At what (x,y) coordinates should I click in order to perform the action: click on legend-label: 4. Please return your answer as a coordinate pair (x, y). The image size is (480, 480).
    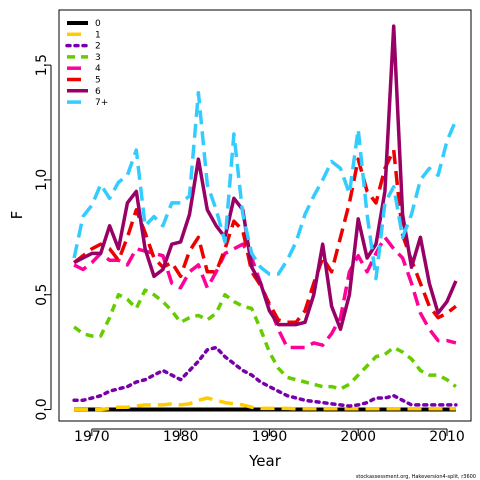
    Looking at the image, I should click on (98, 69).